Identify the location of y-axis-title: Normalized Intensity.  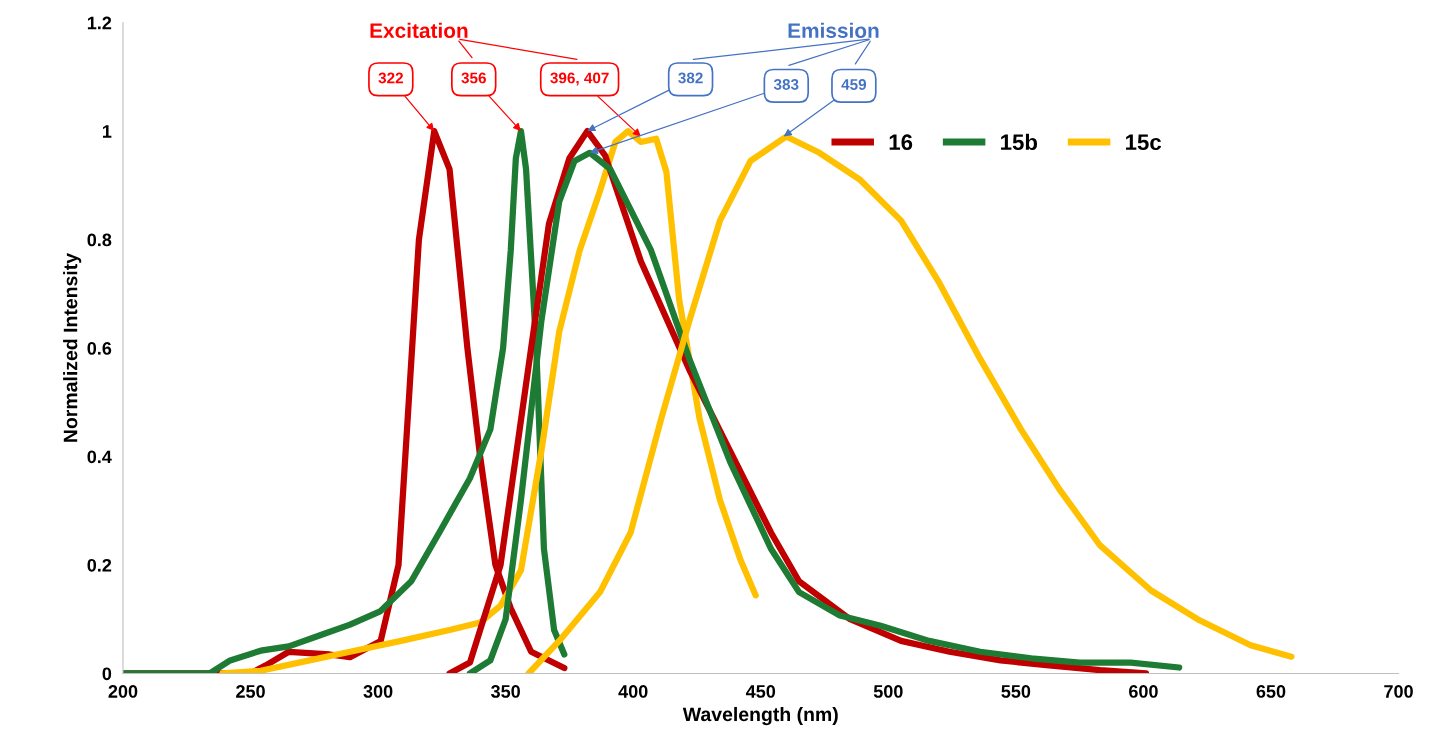
(72, 347).